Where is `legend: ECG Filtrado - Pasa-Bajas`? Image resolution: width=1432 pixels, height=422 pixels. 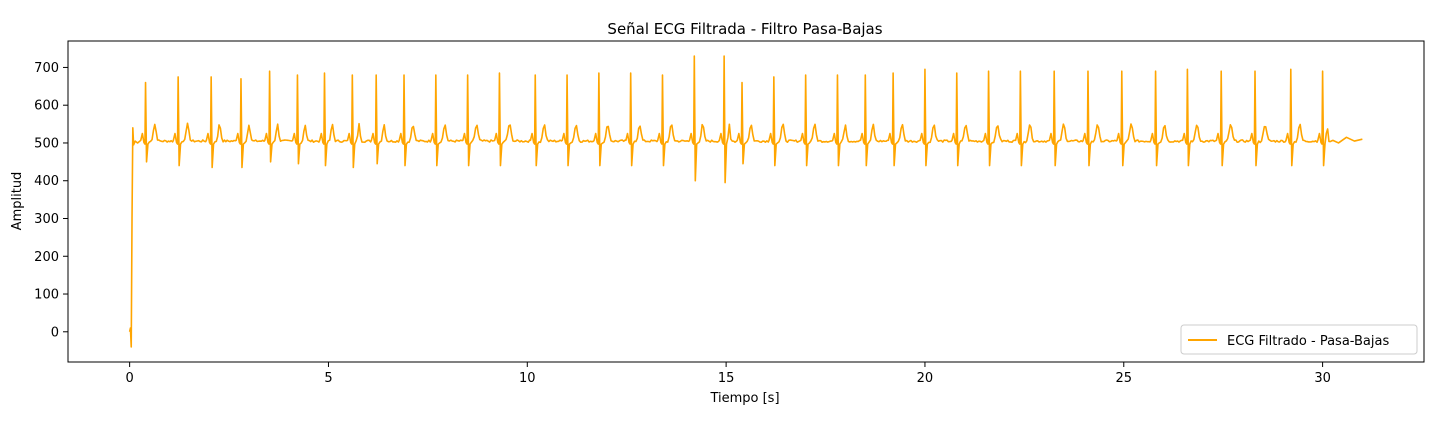
legend: ECG Filtrado - Pasa-Bajas is located at coordinates (1299, 339).